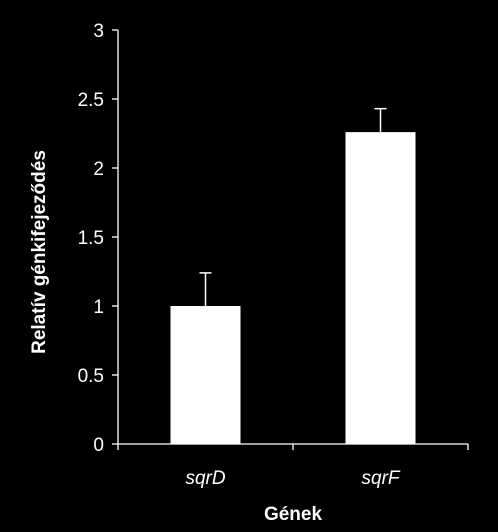 This screenshot has width=498, height=532. Describe the element at coordinates (293, 514) in the screenshot. I see `x-axis-title: Gének` at that location.